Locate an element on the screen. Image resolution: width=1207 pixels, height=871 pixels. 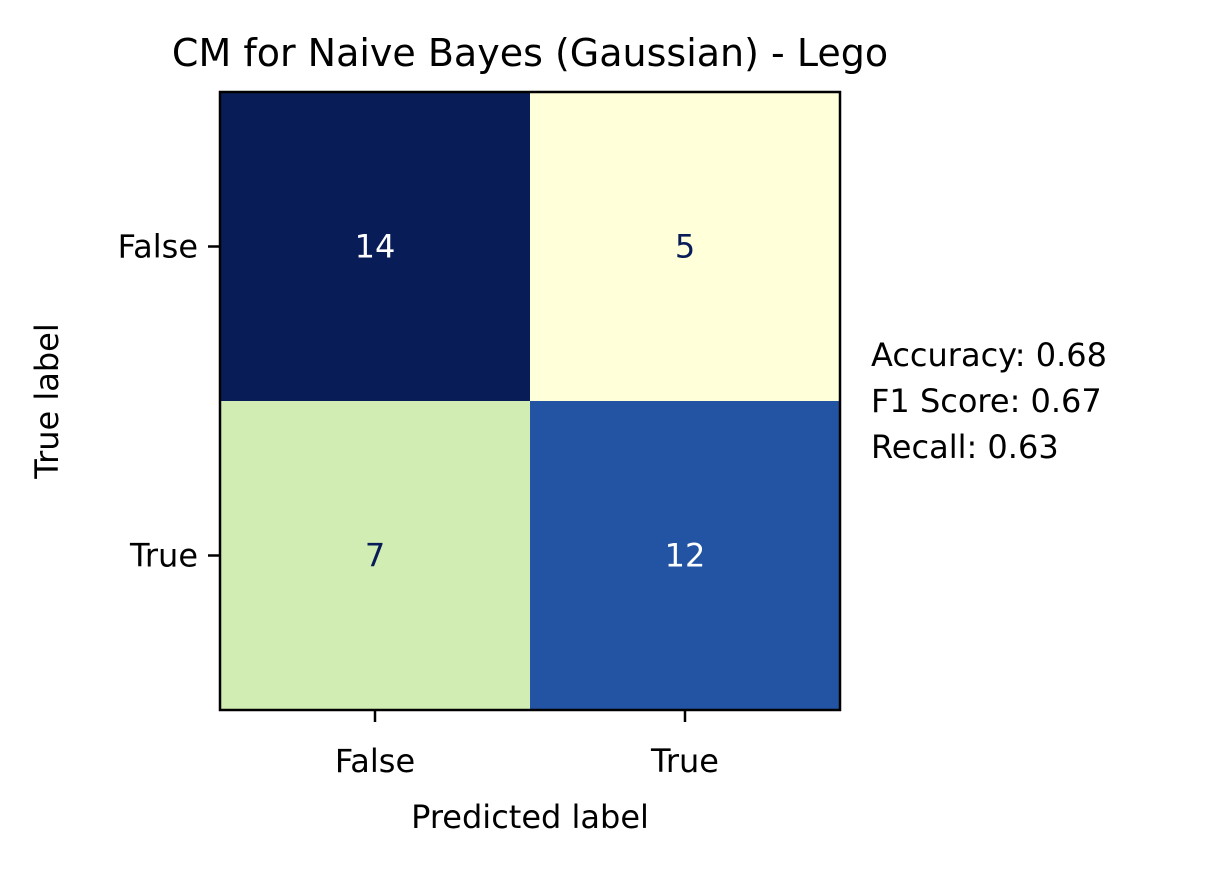
cm-cell-false-true is located at coordinates (685, 246).